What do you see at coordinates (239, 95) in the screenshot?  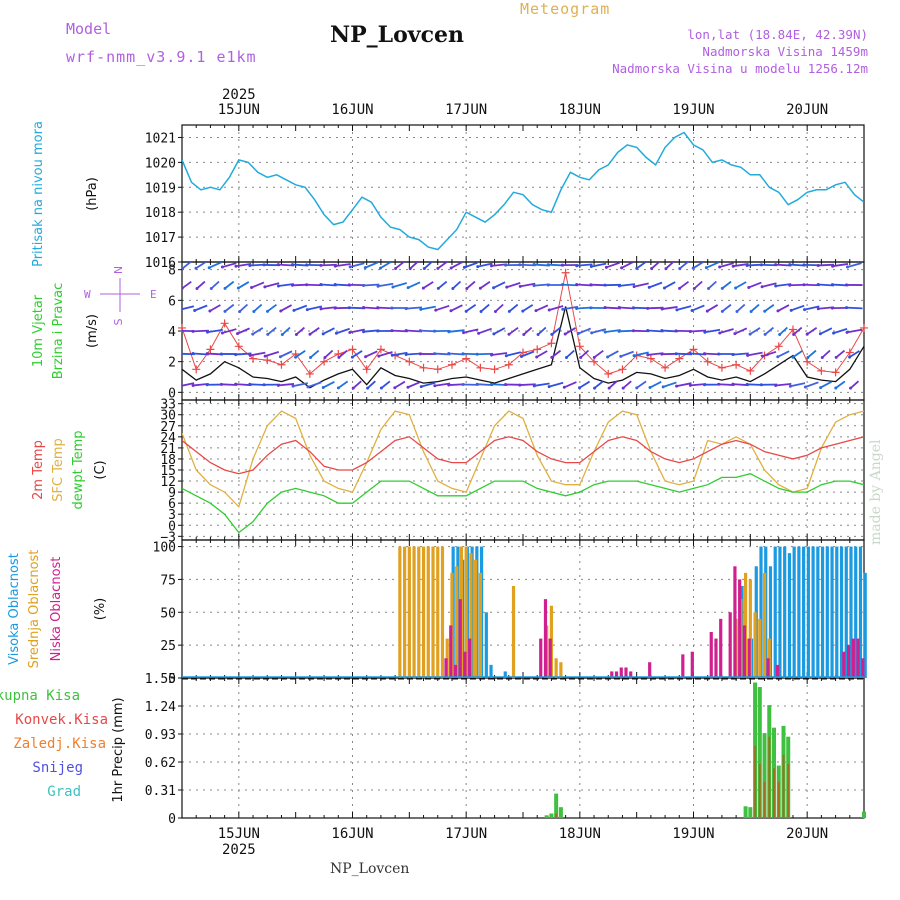 I see `year-label-top: 2025` at bounding box center [239, 95].